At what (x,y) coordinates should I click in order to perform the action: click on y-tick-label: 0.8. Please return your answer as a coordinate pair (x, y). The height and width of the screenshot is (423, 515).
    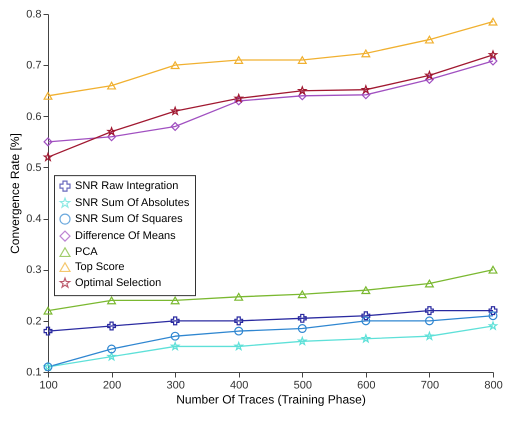
    Looking at the image, I should click on (34, 14).